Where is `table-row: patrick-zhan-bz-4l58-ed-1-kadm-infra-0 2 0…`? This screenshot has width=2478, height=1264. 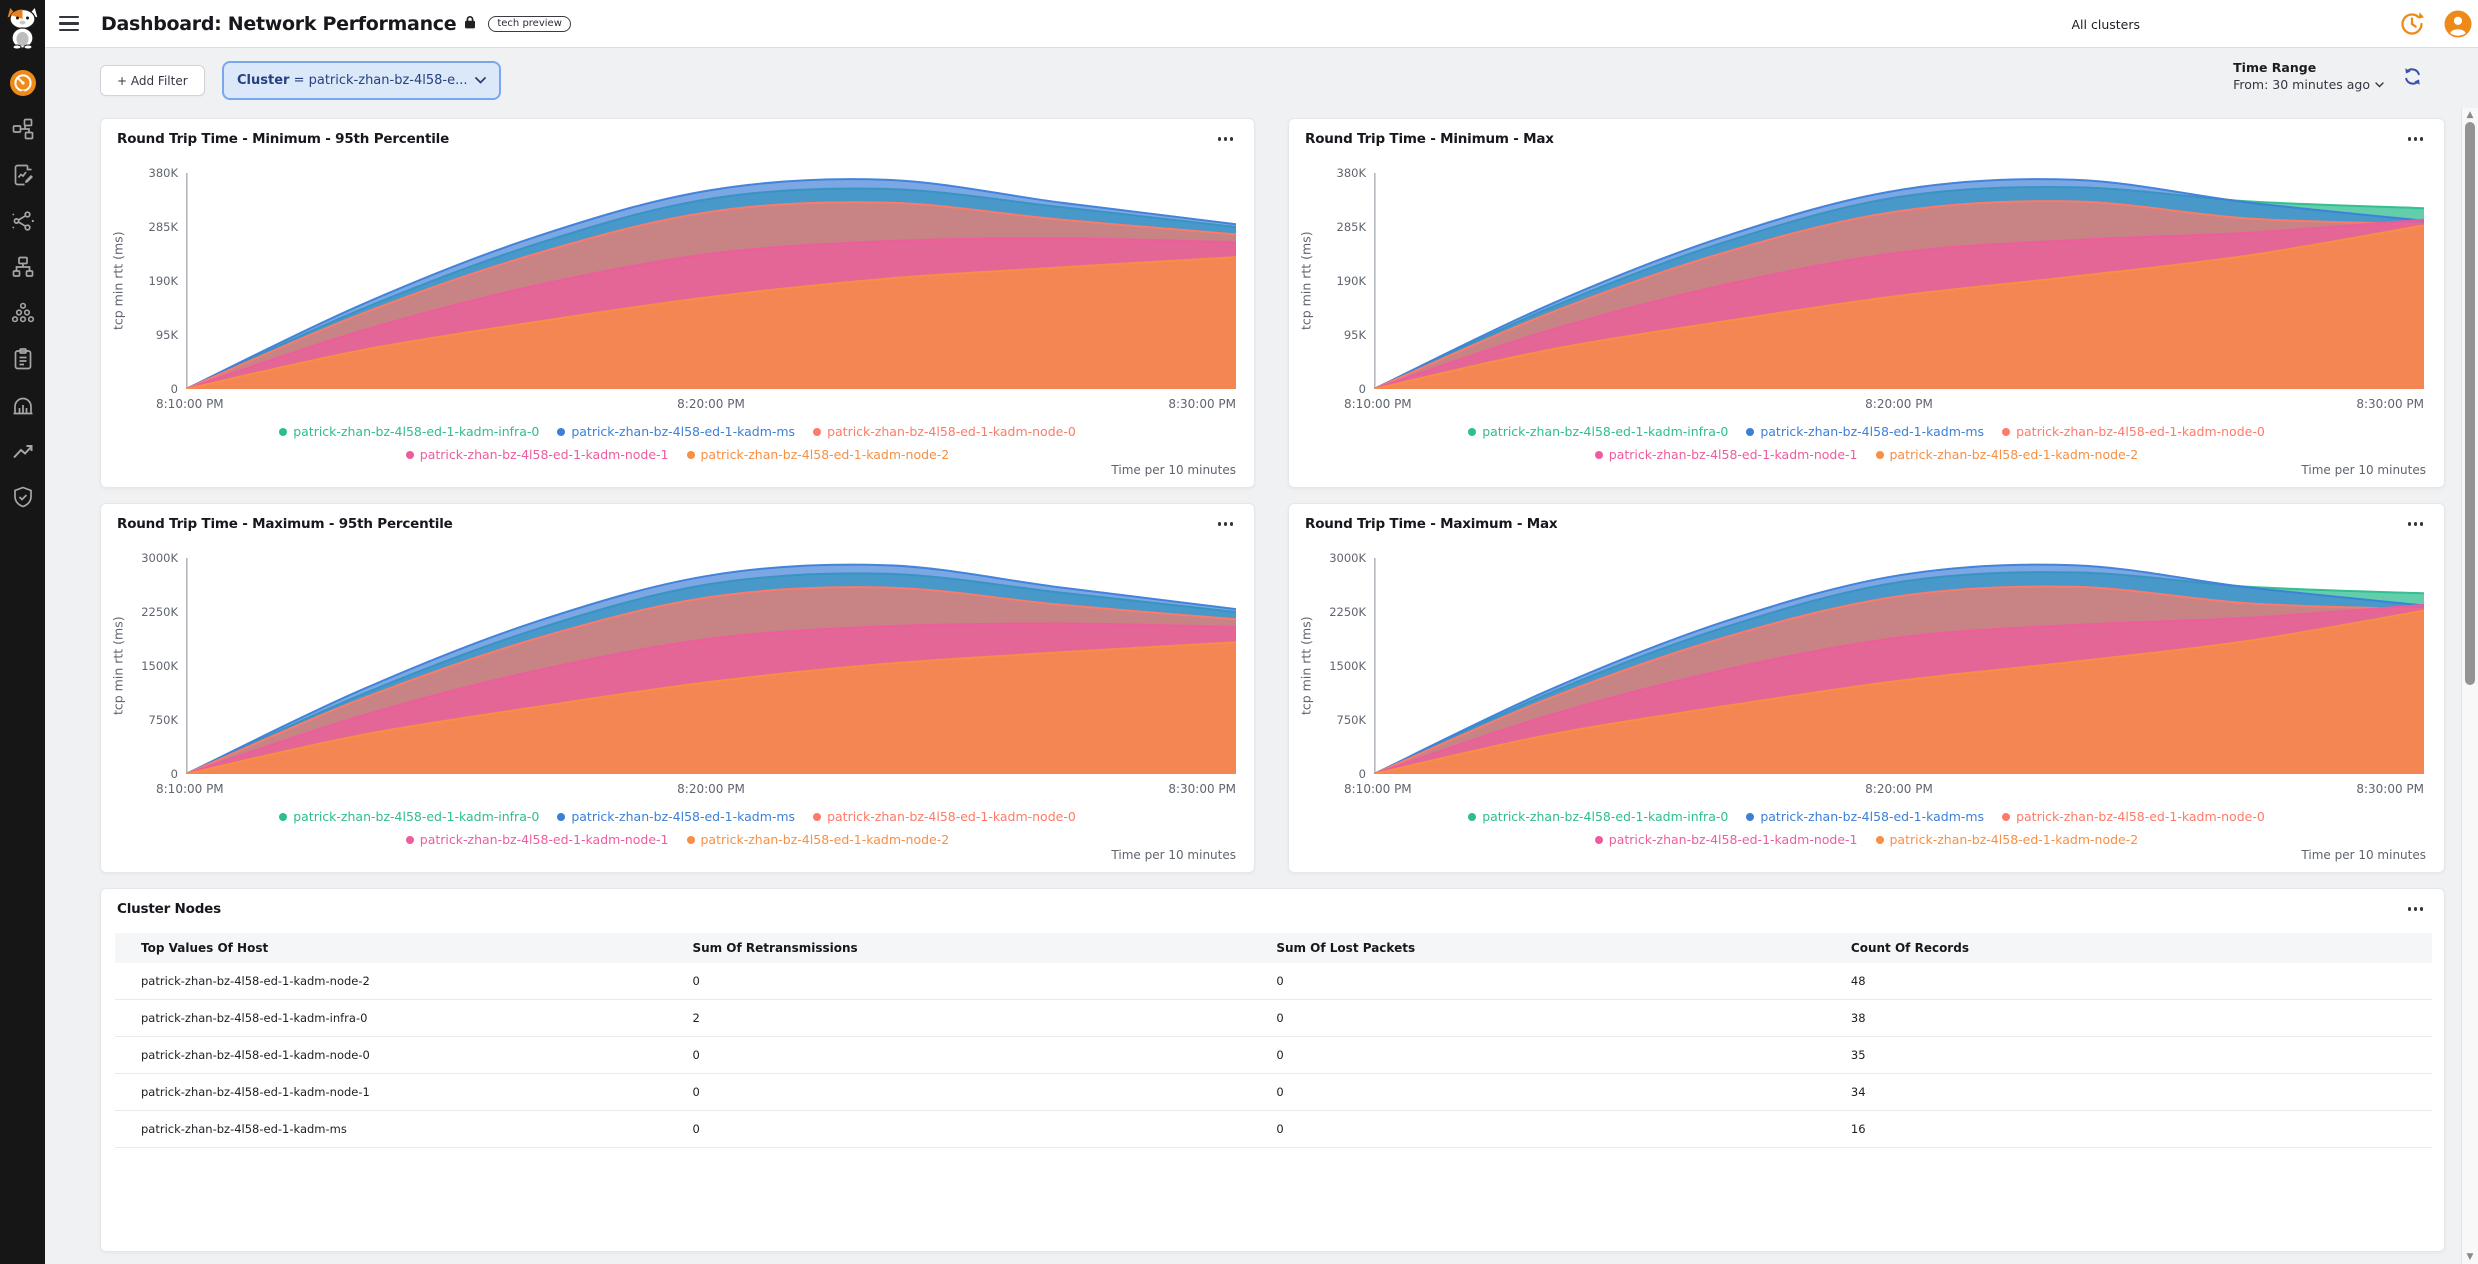 table-row: patrick-zhan-bz-4l58-ed-1-kadm-infra-0 2 0… is located at coordinates (1273, 1018).